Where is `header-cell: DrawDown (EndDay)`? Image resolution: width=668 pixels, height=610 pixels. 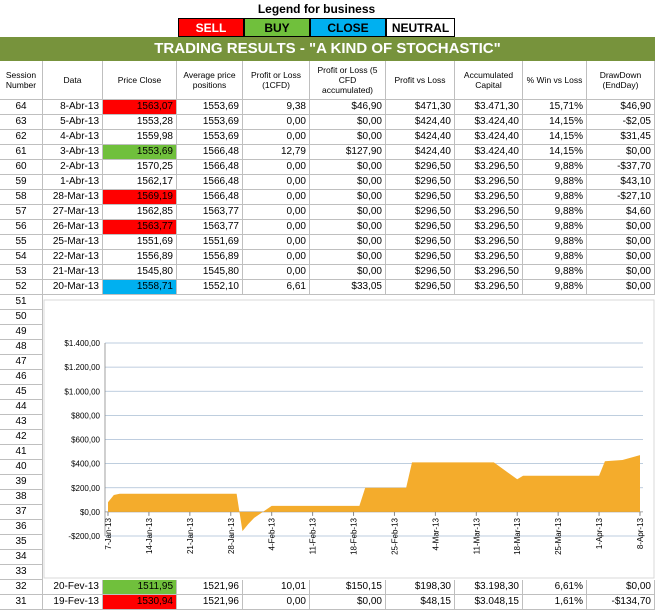
header-cell: DrawDown (EndDay) is located at coordinates (621, 80).